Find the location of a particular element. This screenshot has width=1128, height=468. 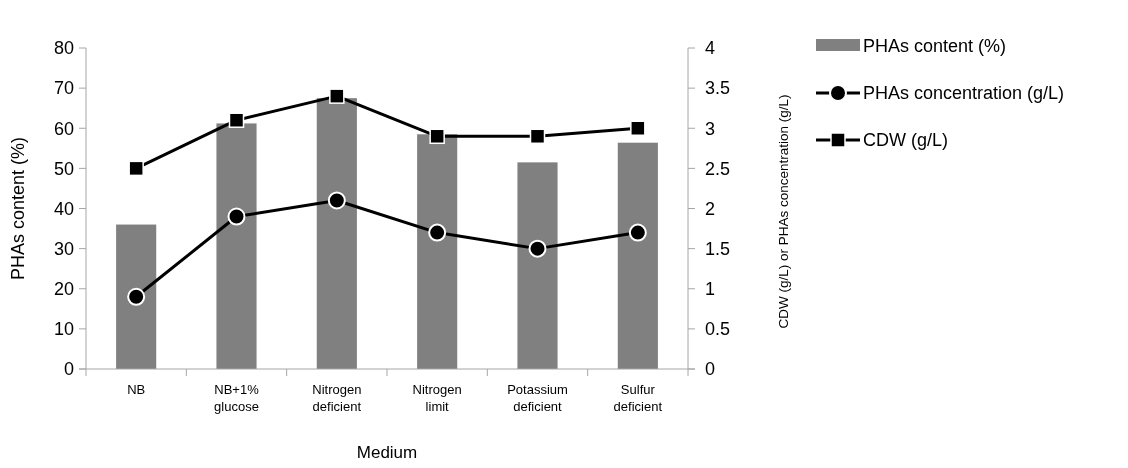

y-tick-label: 0 is located at coordinates (68, 369).